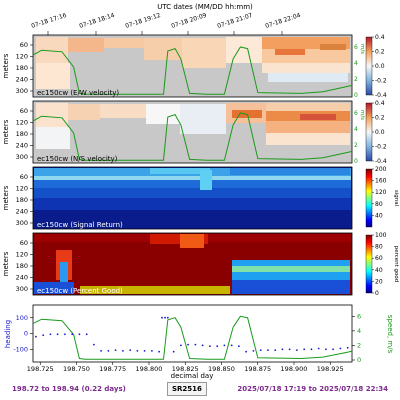  What do you see at coordinates (379, 281) in the screenshot?
I see `colorbar-tick-label: 20` at bounding box center [379, 281].